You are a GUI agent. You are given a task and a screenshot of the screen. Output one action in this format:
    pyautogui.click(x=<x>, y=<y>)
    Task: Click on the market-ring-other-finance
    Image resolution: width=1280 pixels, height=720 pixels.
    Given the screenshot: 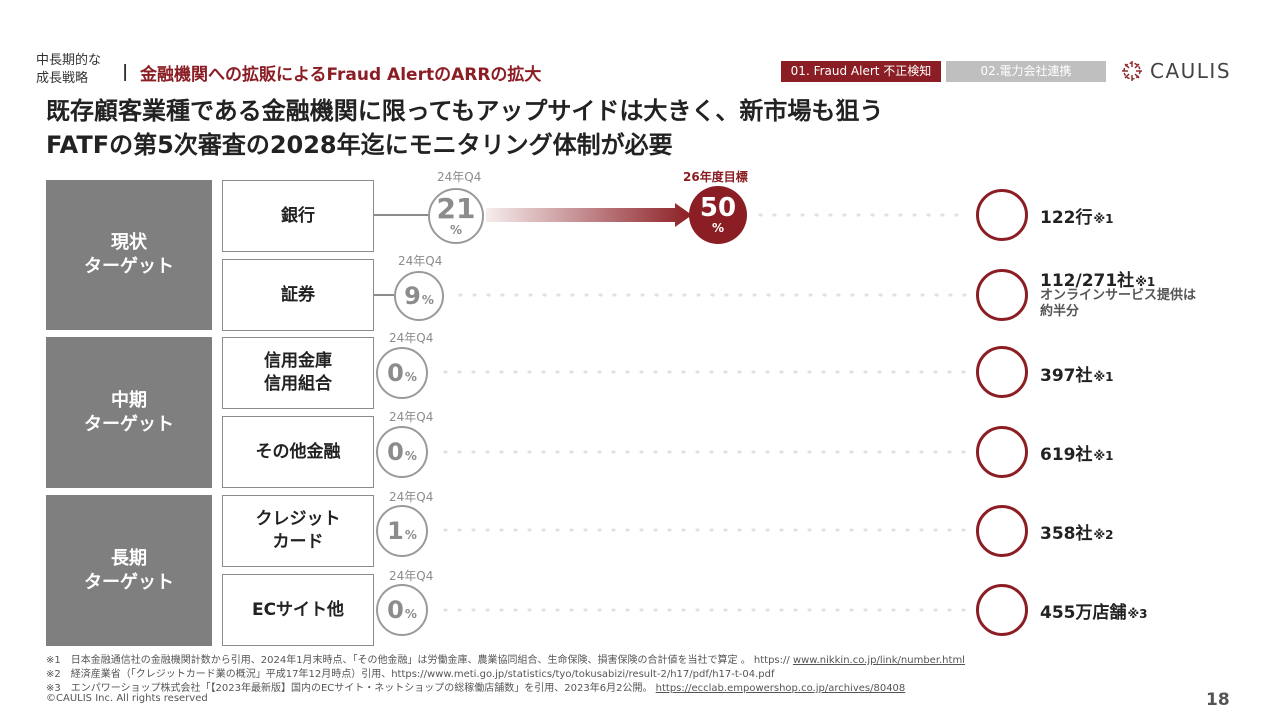 What is the action you would take?
    pyautogui.click(x=1002, y=452)
    